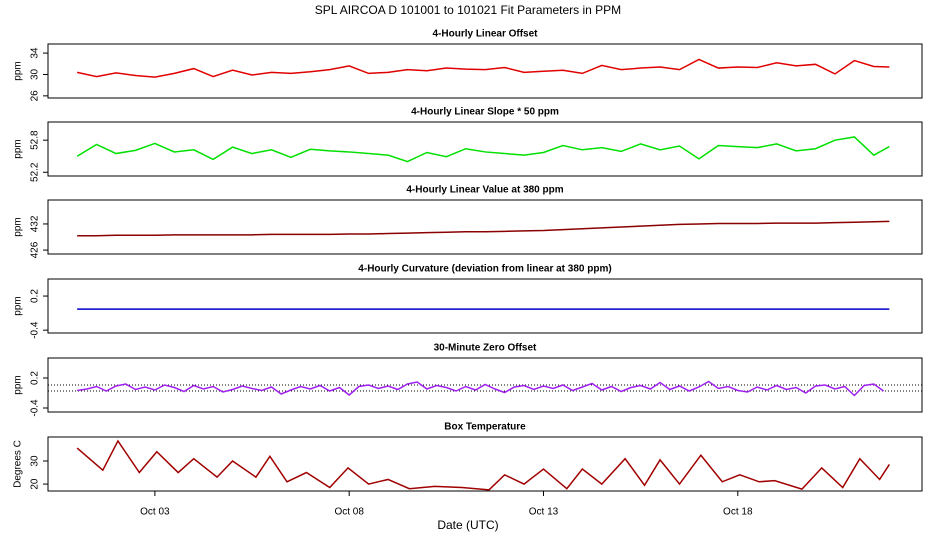  Describe the element at coordinates (35, 484) in the screenshot. I see `y-tick-label: 20` at that location.